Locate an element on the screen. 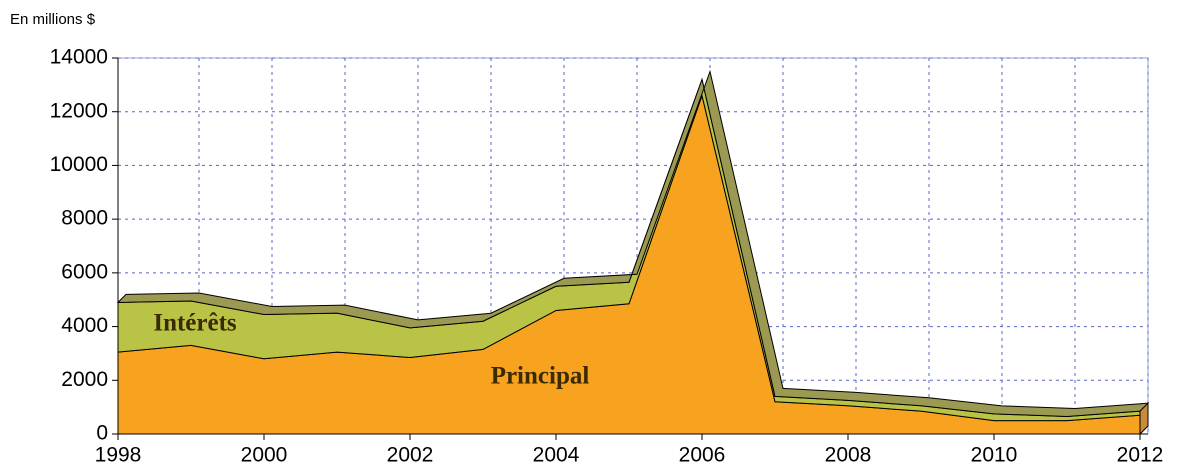 This screenshot has height=470, width=1177. x-tick-label: 2010 is located at coordinates (994, 455).